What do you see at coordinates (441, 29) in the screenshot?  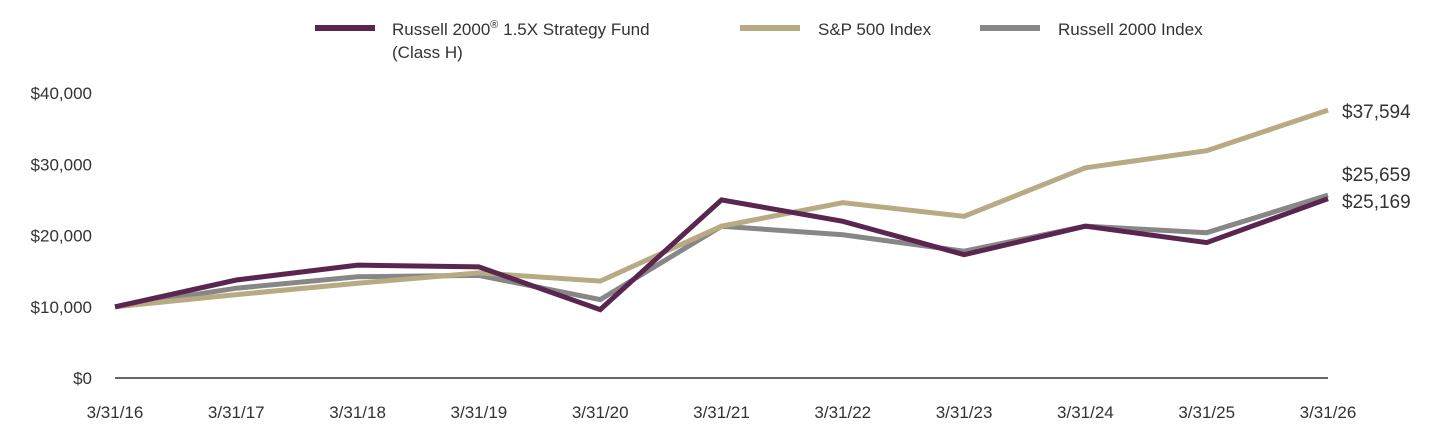 I see `legend-fund-name-part1: Russell 2000` at bounding box center [441, 29].